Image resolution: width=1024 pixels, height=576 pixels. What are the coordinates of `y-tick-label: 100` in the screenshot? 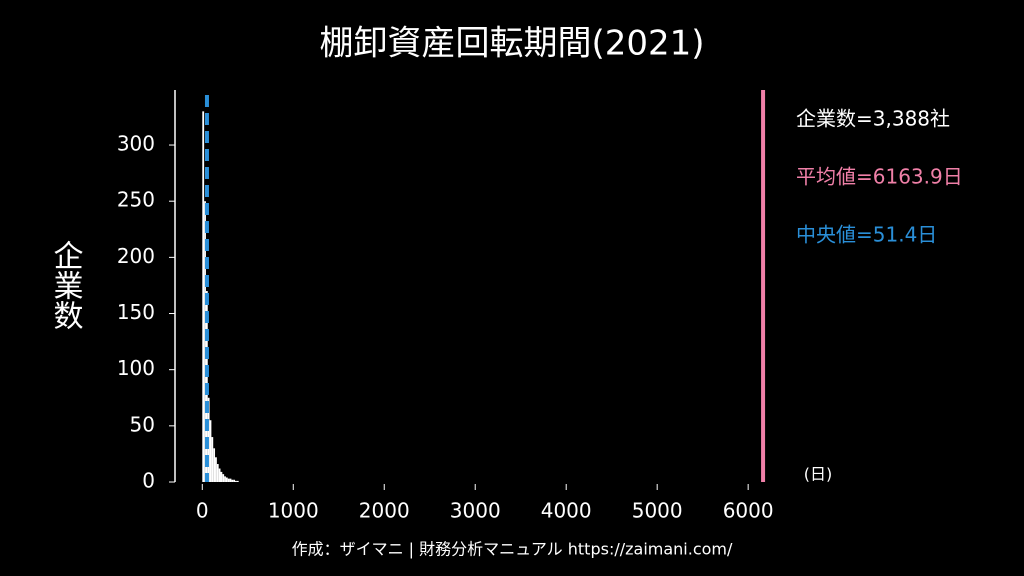 It's located at (136, 368).